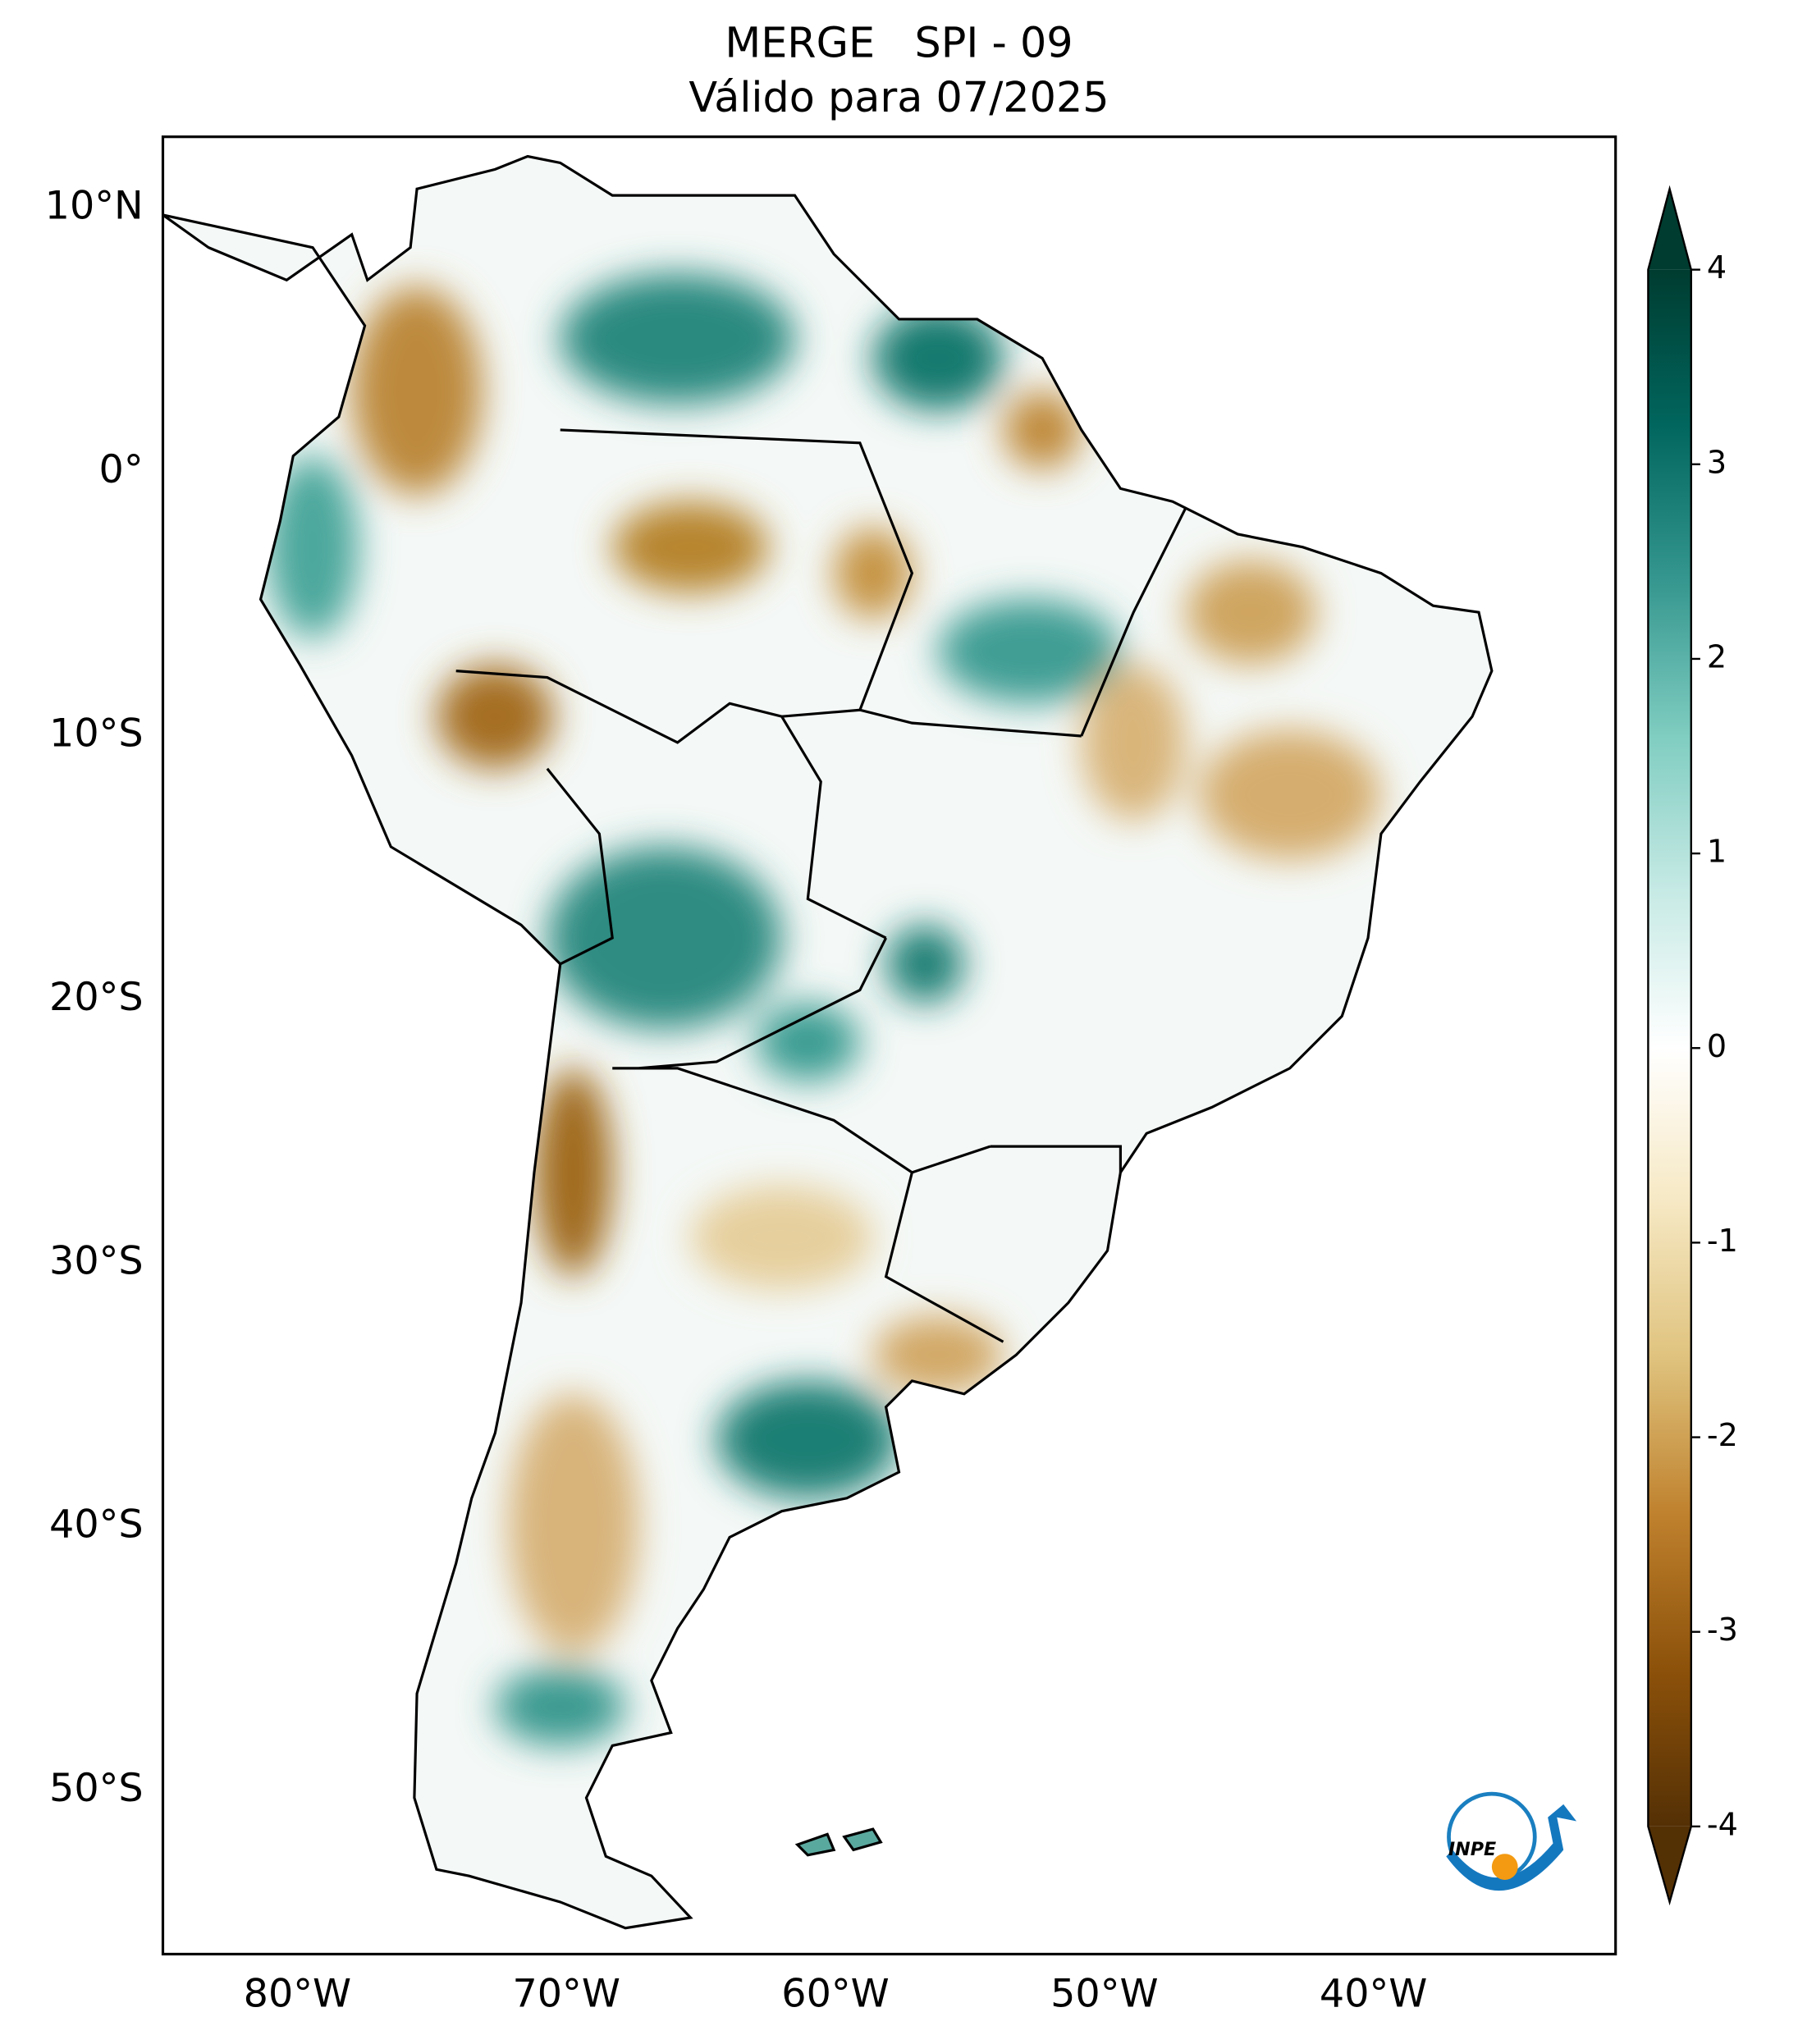 This screenshot has height=2044, width=1798. What do you see at coordinates (1717, 1046) in the screenshot?
I see `colorbar-tick-label: 0` at bounding box center [1717, 1046].